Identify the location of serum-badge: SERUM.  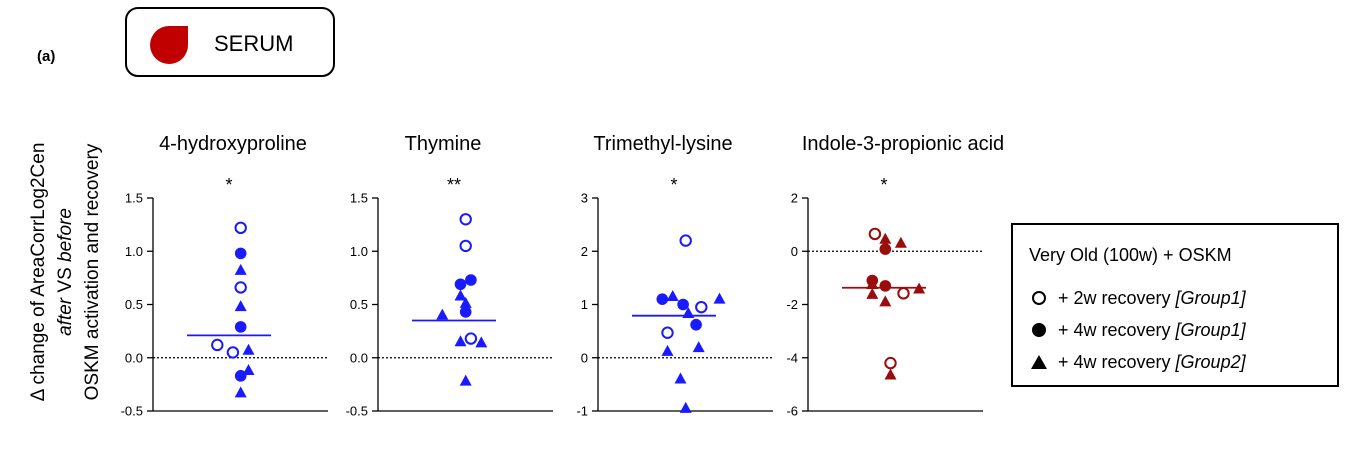
(230, 42).